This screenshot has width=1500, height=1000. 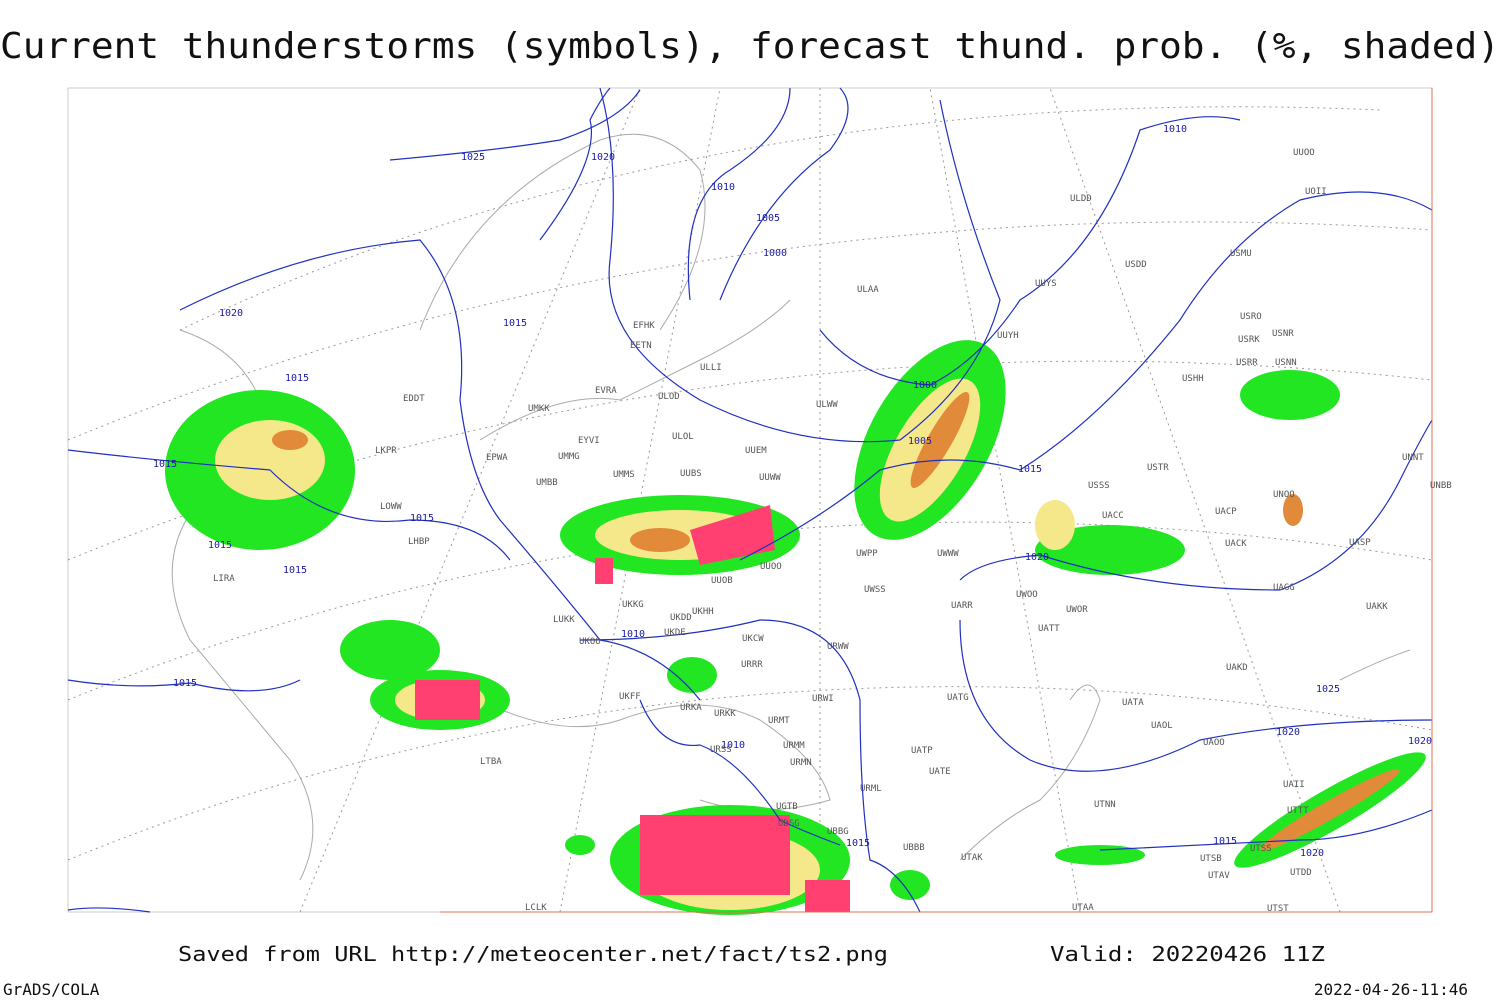 I want to click on station-label: ULOL, so click(x=683, y=437).